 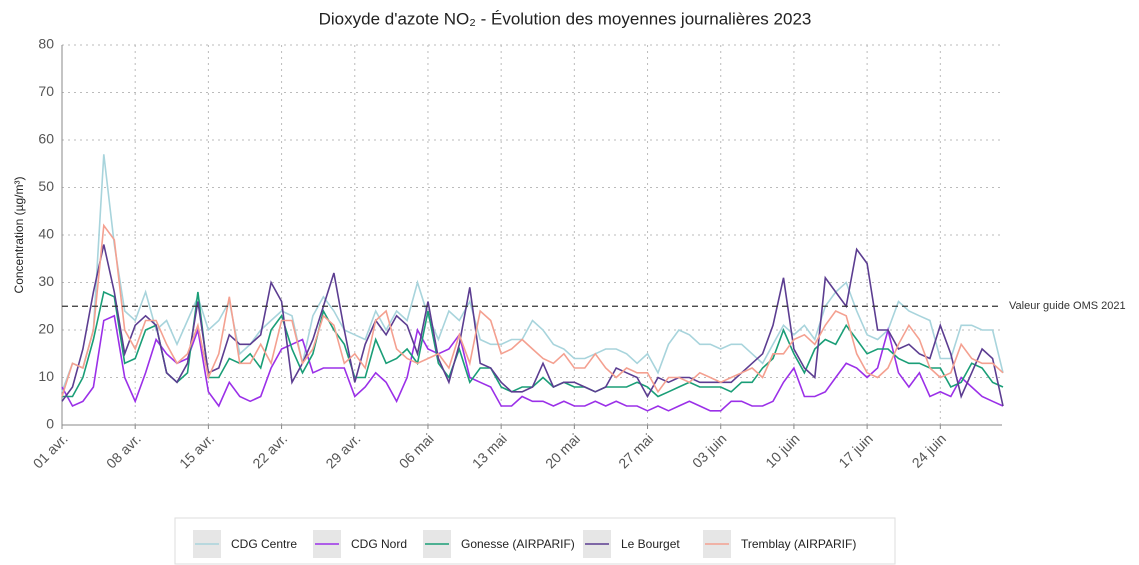 I want to click on series-line, so click(x=532, y=363).